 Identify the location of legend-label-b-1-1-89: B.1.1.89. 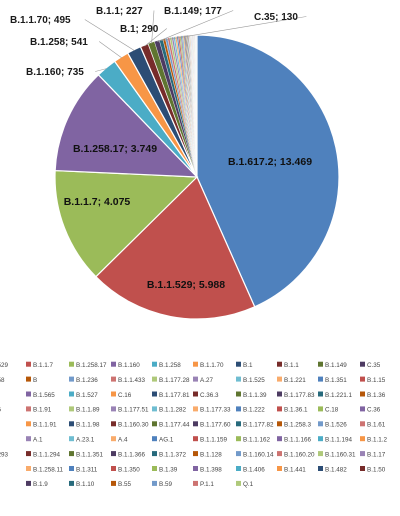
(88, 410).